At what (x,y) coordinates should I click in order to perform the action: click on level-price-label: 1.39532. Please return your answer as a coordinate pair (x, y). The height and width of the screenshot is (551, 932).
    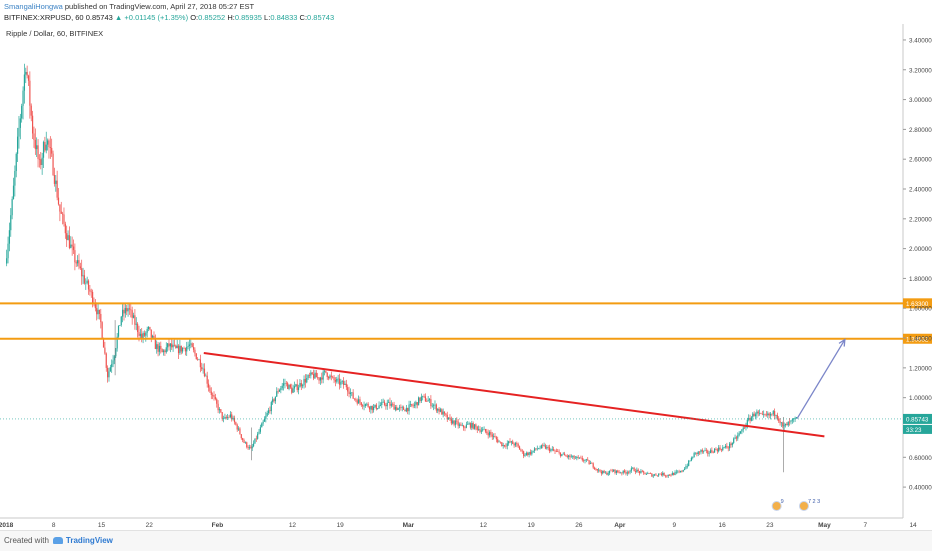
    Looking at the image, I should click on (917, 339).